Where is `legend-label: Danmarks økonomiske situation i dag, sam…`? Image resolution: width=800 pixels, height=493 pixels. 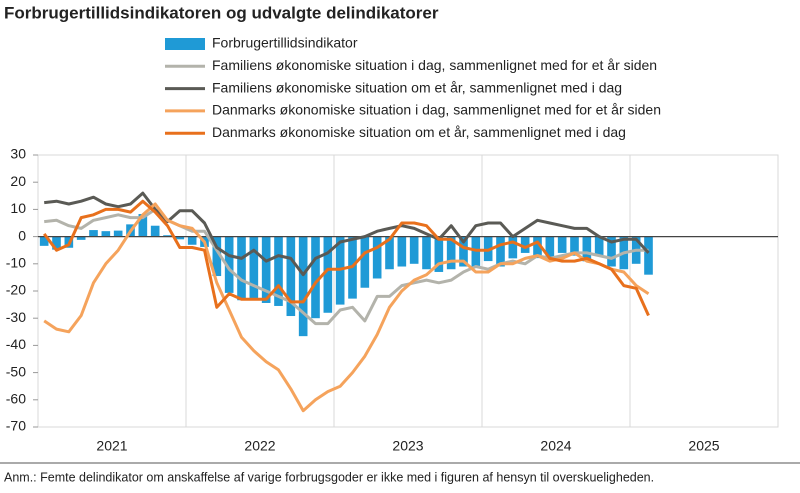
legend-label: Danmarks økonomiske situation i dag, sam… is located at coordinates (436, 110).